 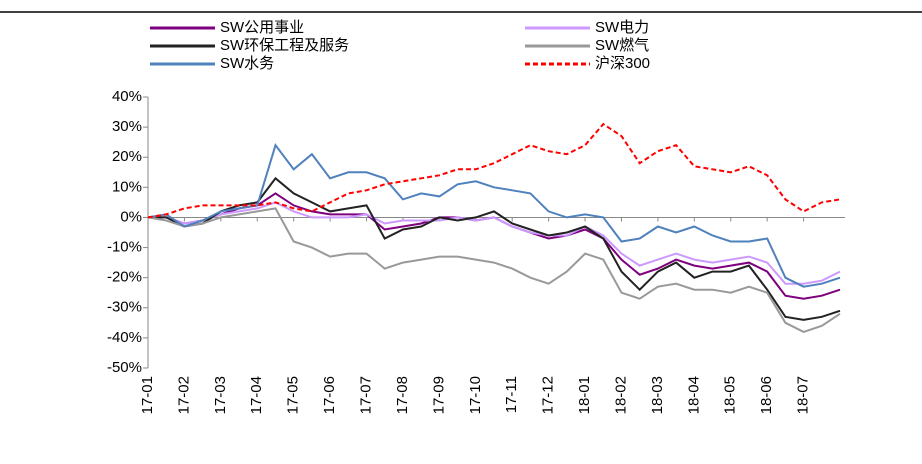 I want to click on x-tick-label: 17-05, so click(x=293, y=395).